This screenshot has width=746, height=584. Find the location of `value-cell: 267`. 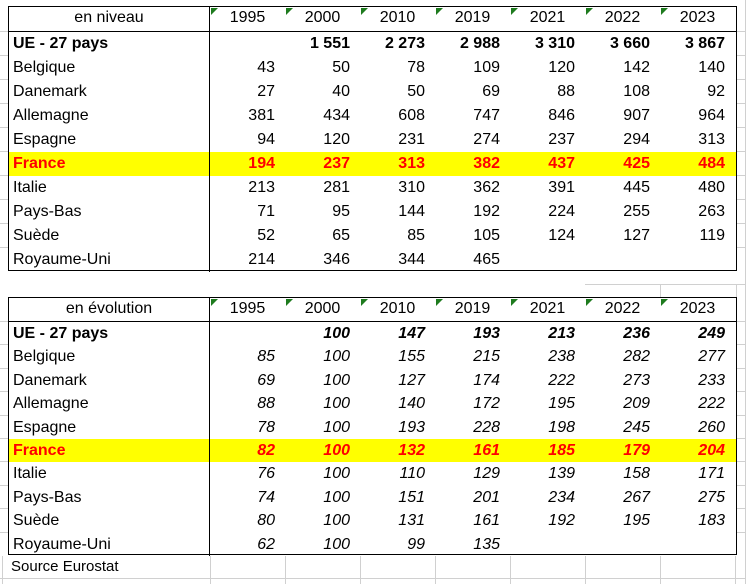

value-cell: 267 is located at coordinates (636, 497).